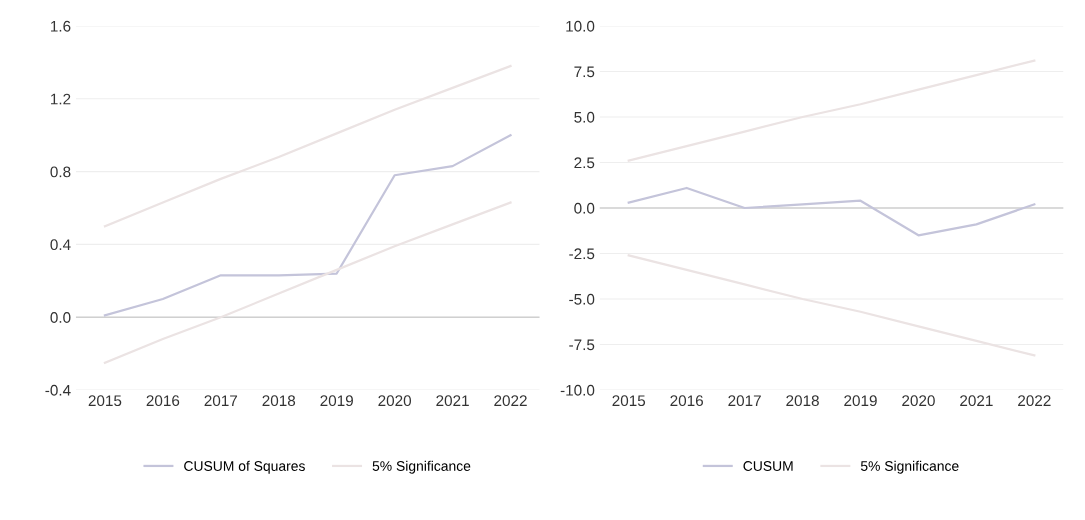  Describe the element at coordinates (60, 245) in the screenshot. I see `y-tick-label: 0.4` at that location.